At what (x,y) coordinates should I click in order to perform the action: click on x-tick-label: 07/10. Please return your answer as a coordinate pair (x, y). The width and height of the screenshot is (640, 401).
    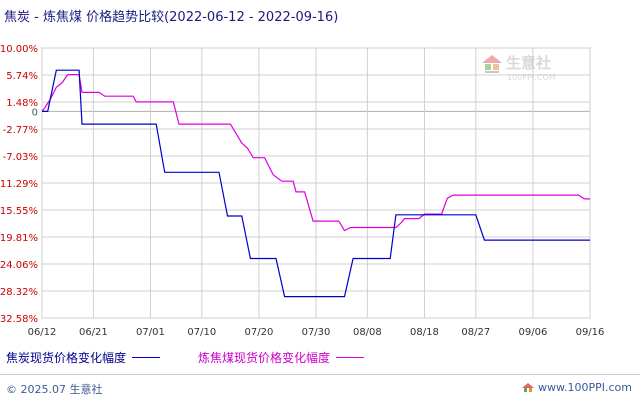
    Looking at the image, I should click on (201, 332).